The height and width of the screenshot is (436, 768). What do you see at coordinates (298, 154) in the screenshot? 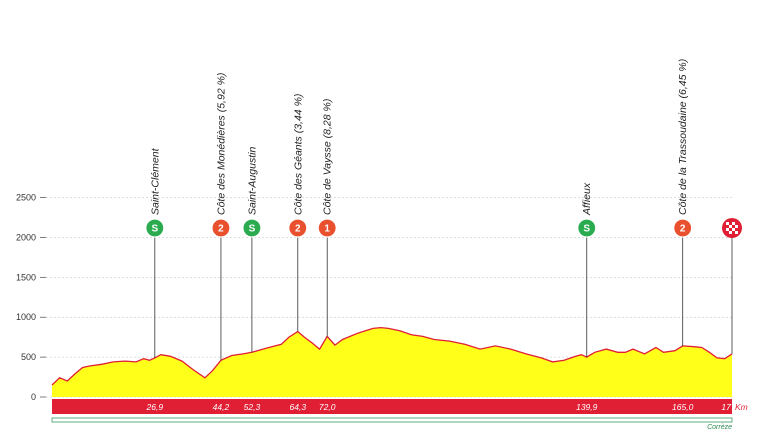
I see `waypoint-name: Côte des Géants (3,44 %)` at bounding box center [298, 154].